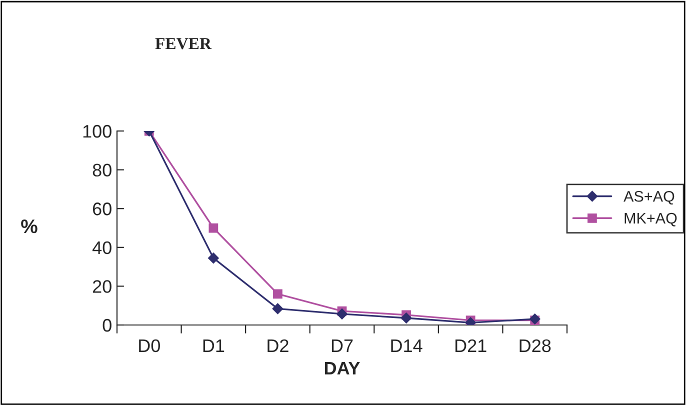  Describe the element at coordinates (278, 345) in the screenshot. I see `x-tick-label: D2` at that location.